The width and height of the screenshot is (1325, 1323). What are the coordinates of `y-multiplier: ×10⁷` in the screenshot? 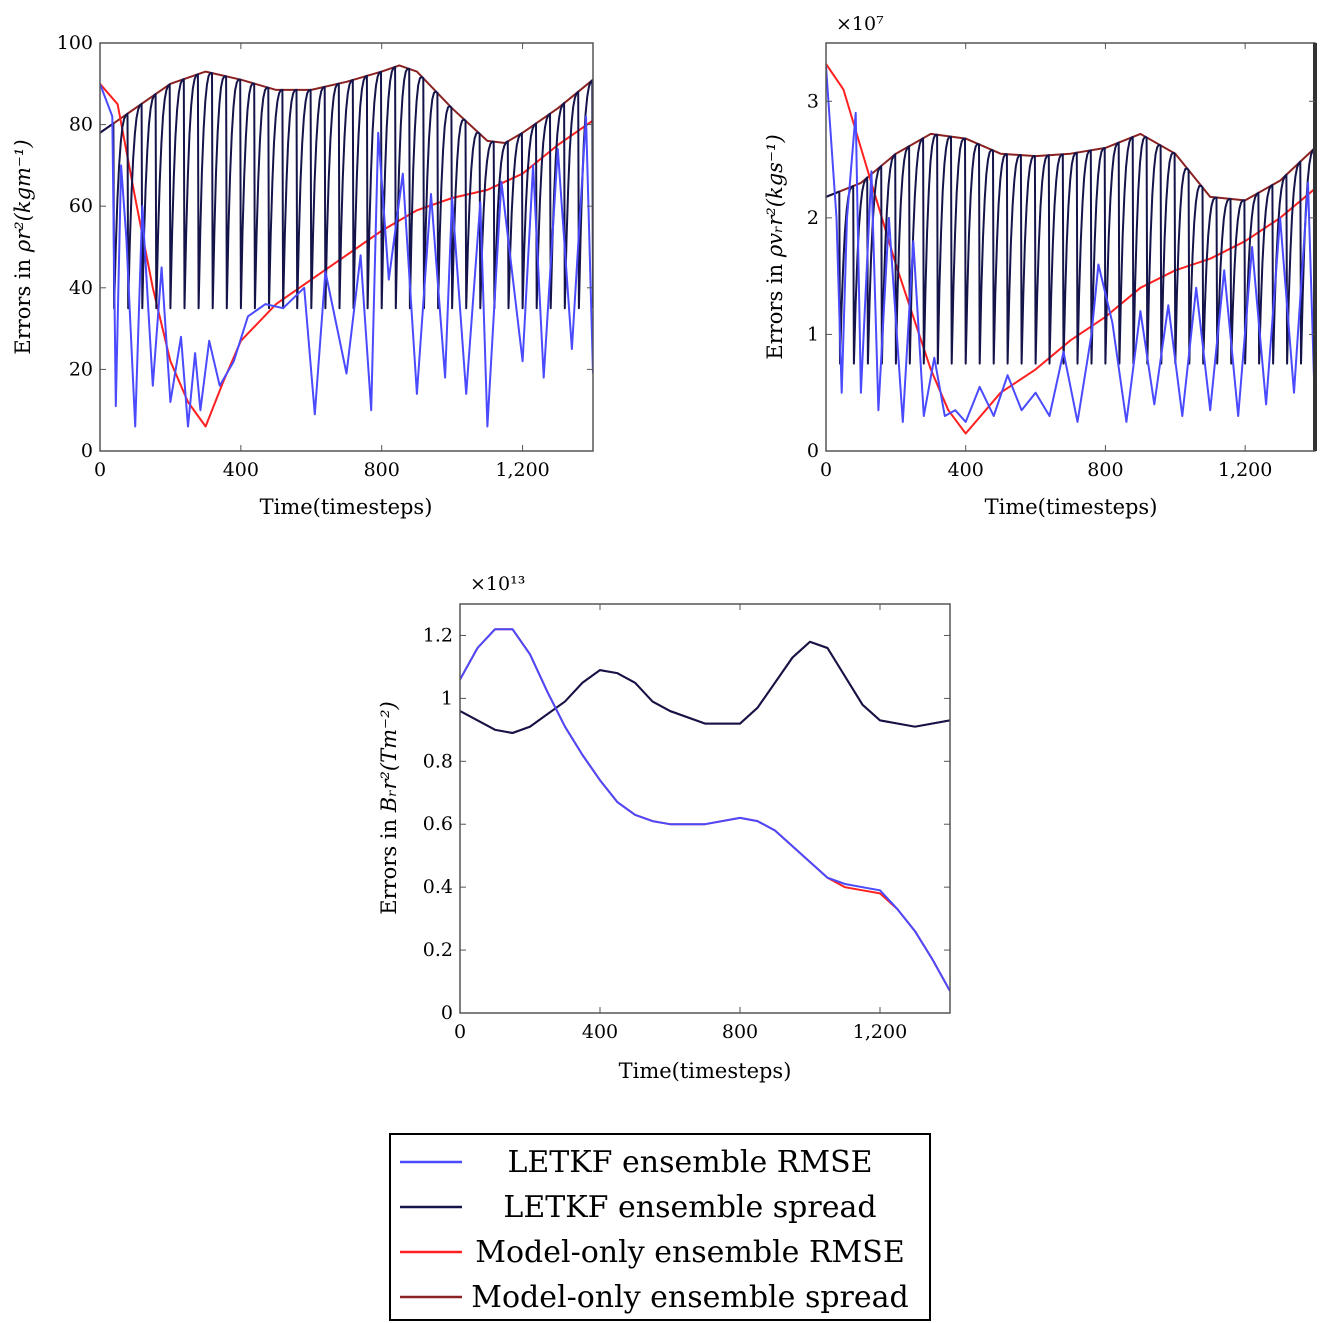 It's located at (860, 24).